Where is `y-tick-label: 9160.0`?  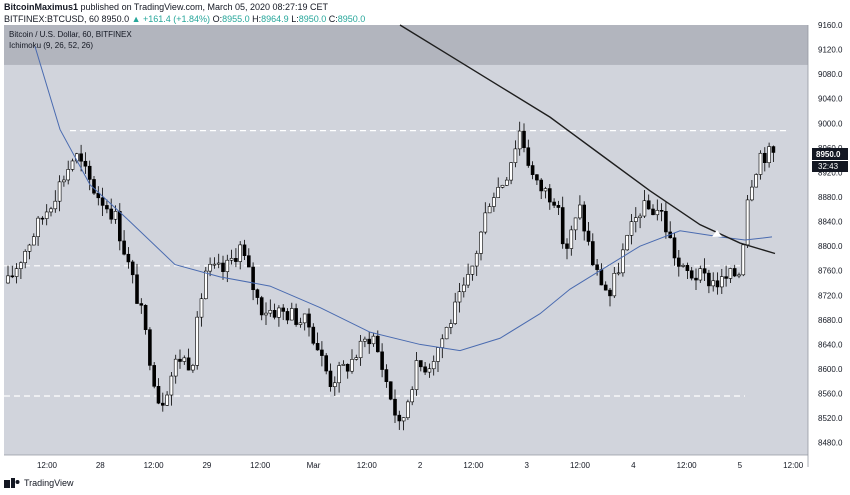
y-tick-label: 9160.0 is located at coordinates (830, 25).